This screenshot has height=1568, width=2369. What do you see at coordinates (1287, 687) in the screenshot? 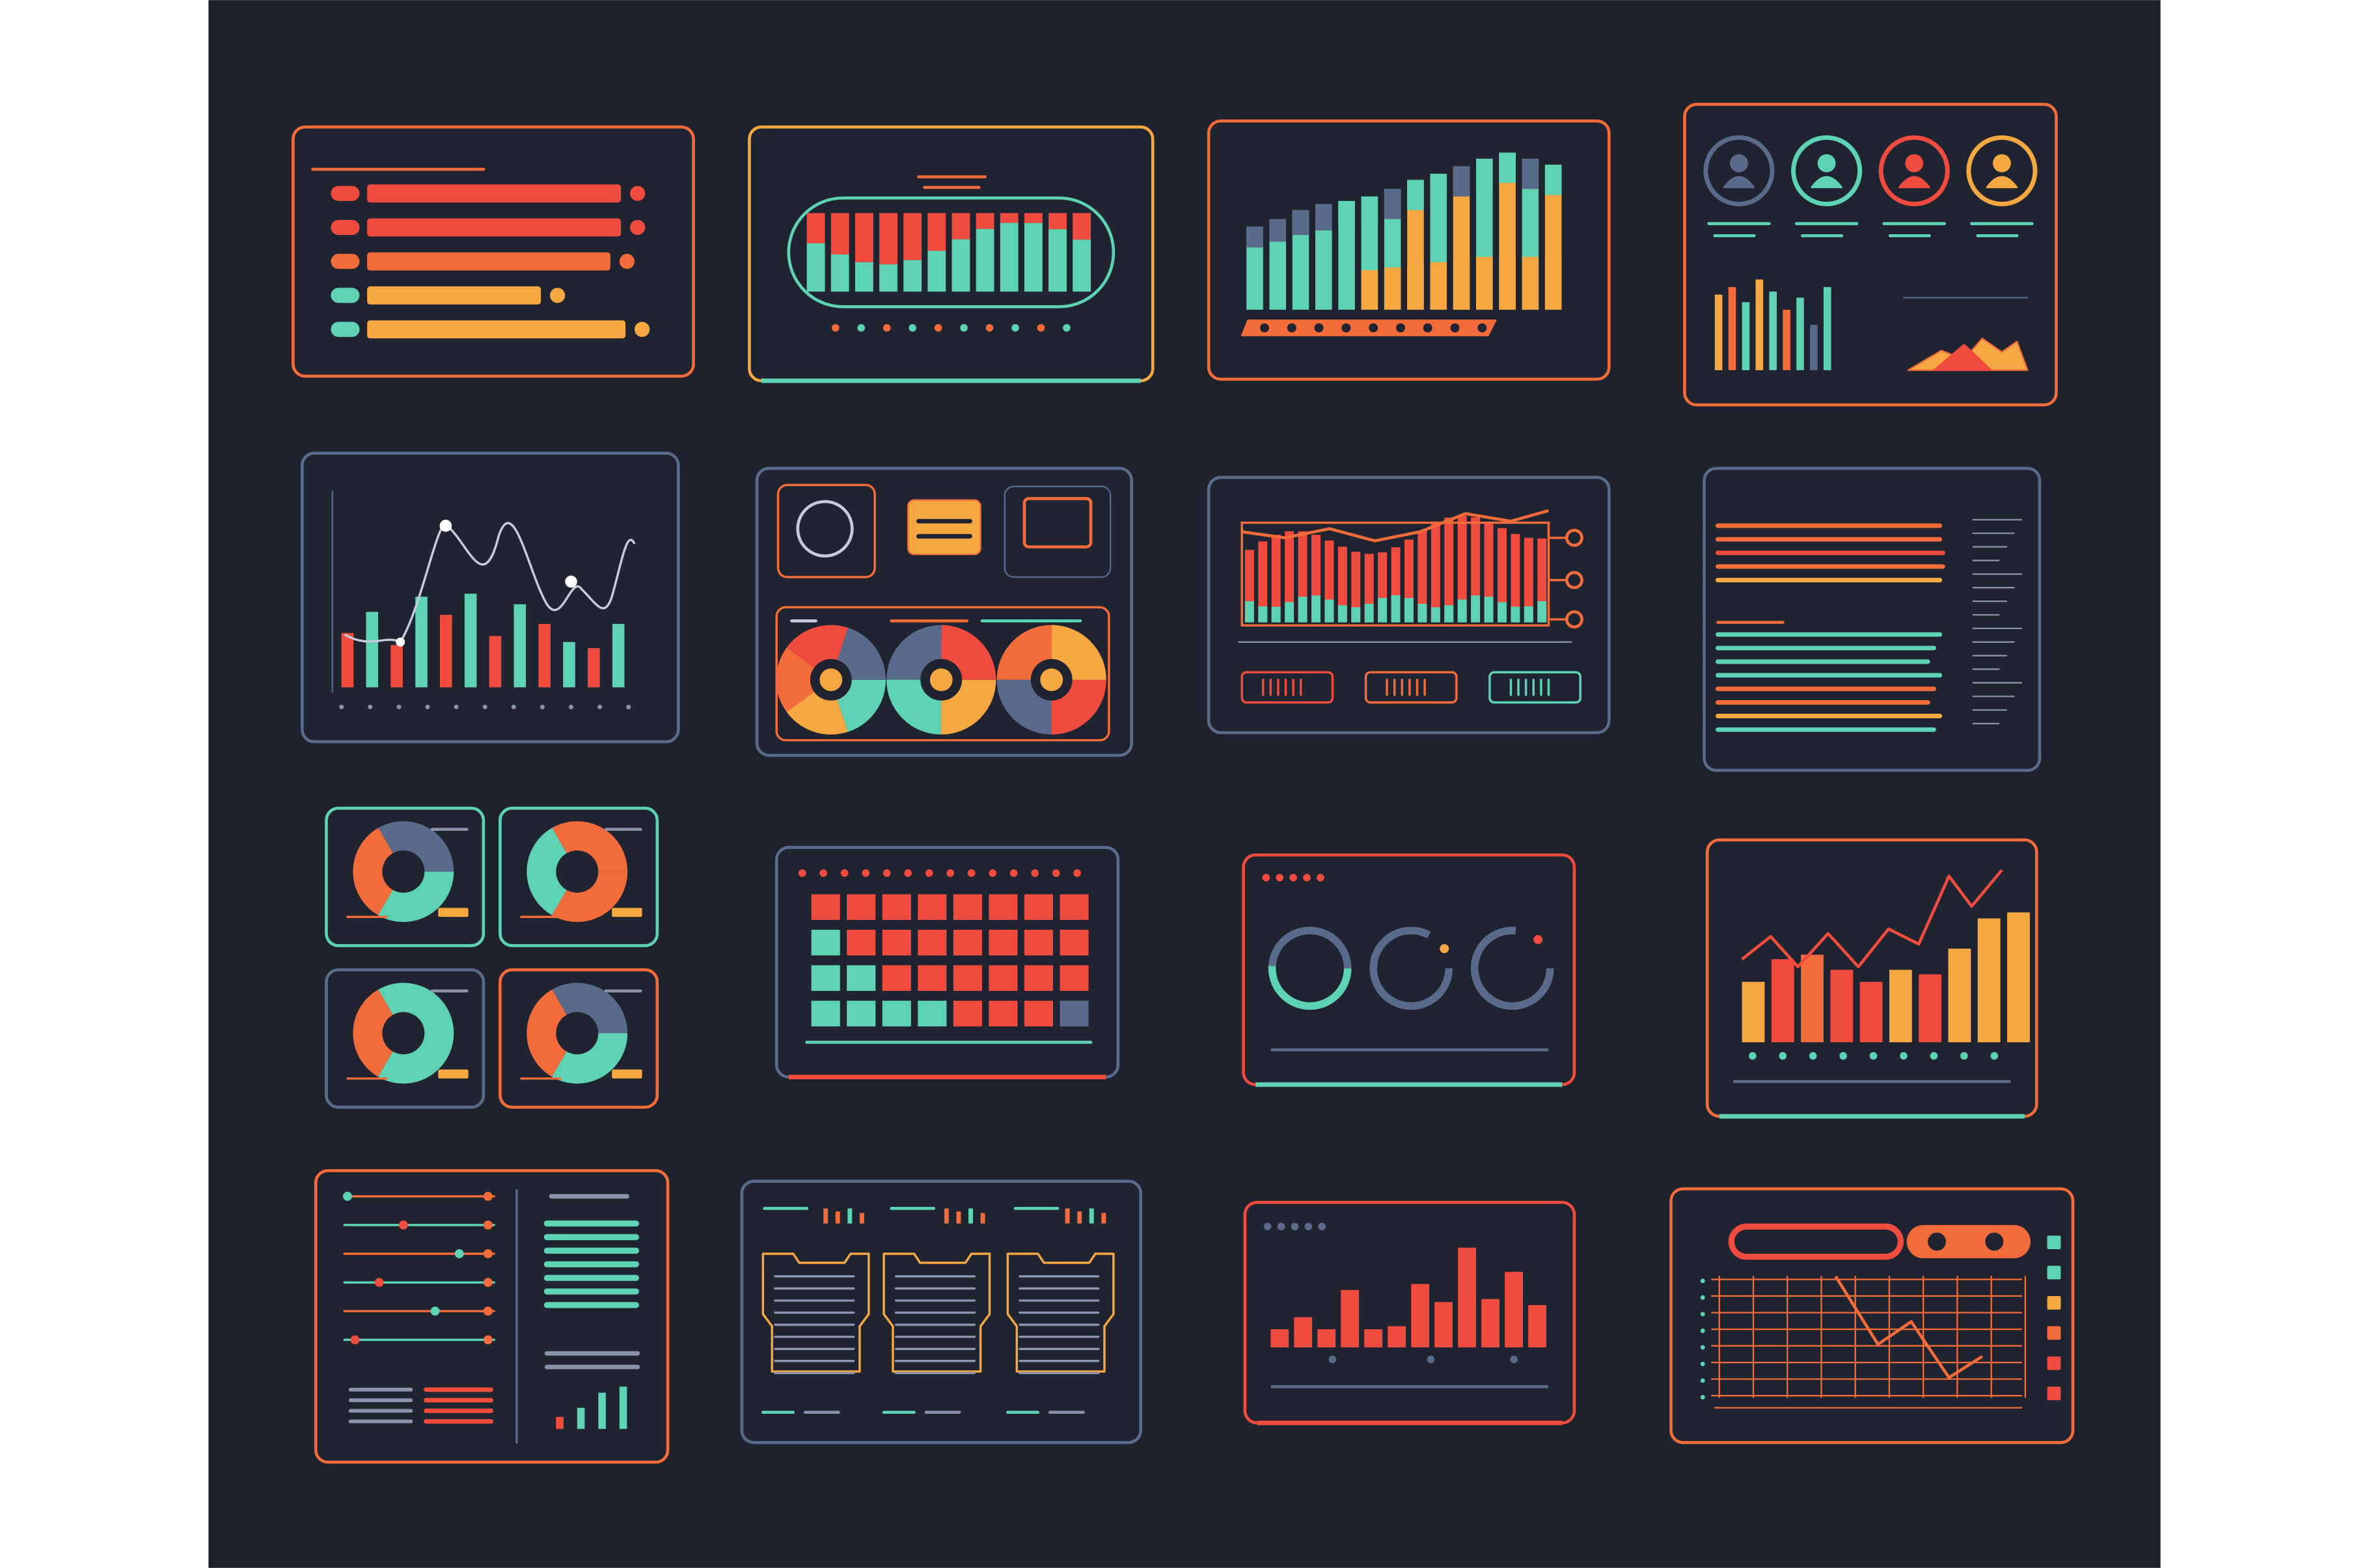
I see `button` at bounding box center [1287, 687].